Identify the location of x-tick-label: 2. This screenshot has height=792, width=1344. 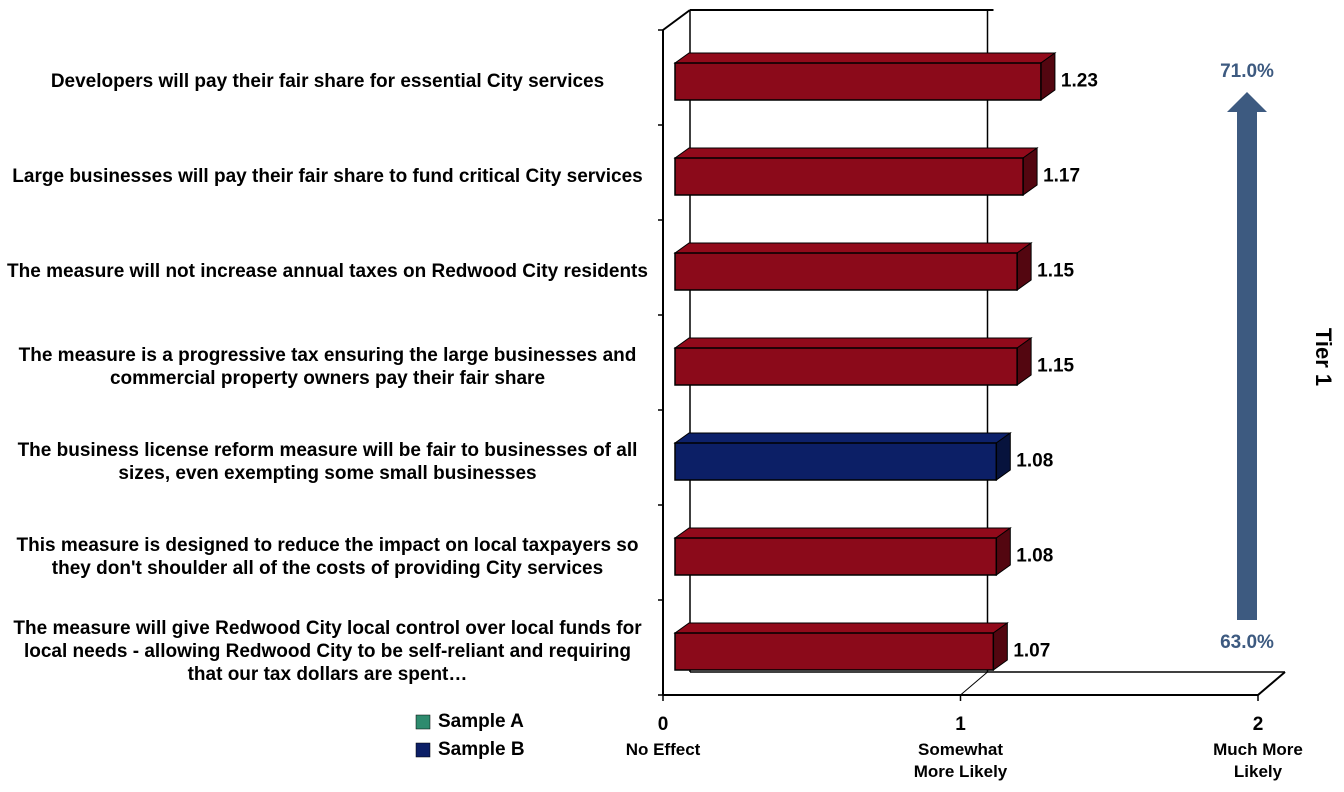
(1258, 724).